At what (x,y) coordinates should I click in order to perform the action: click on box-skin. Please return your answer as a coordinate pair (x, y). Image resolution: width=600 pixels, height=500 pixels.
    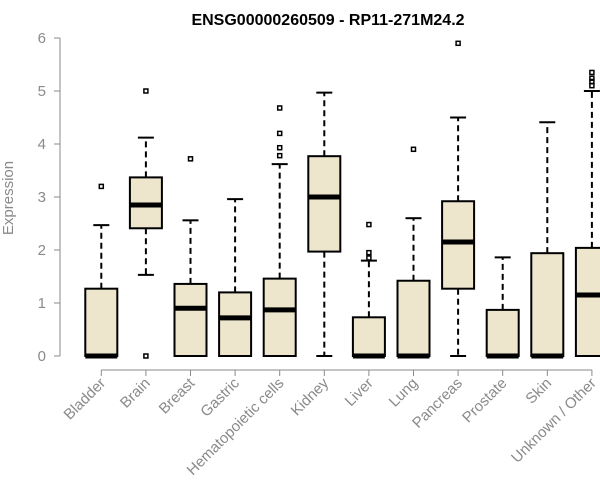
    Looking at the image, I should click on (547, 240).